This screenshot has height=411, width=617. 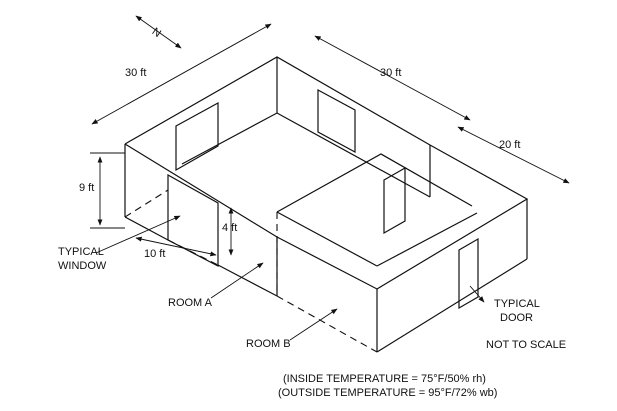 I want to click on room-a-label: ROOM A, so click(x=190, y=303).